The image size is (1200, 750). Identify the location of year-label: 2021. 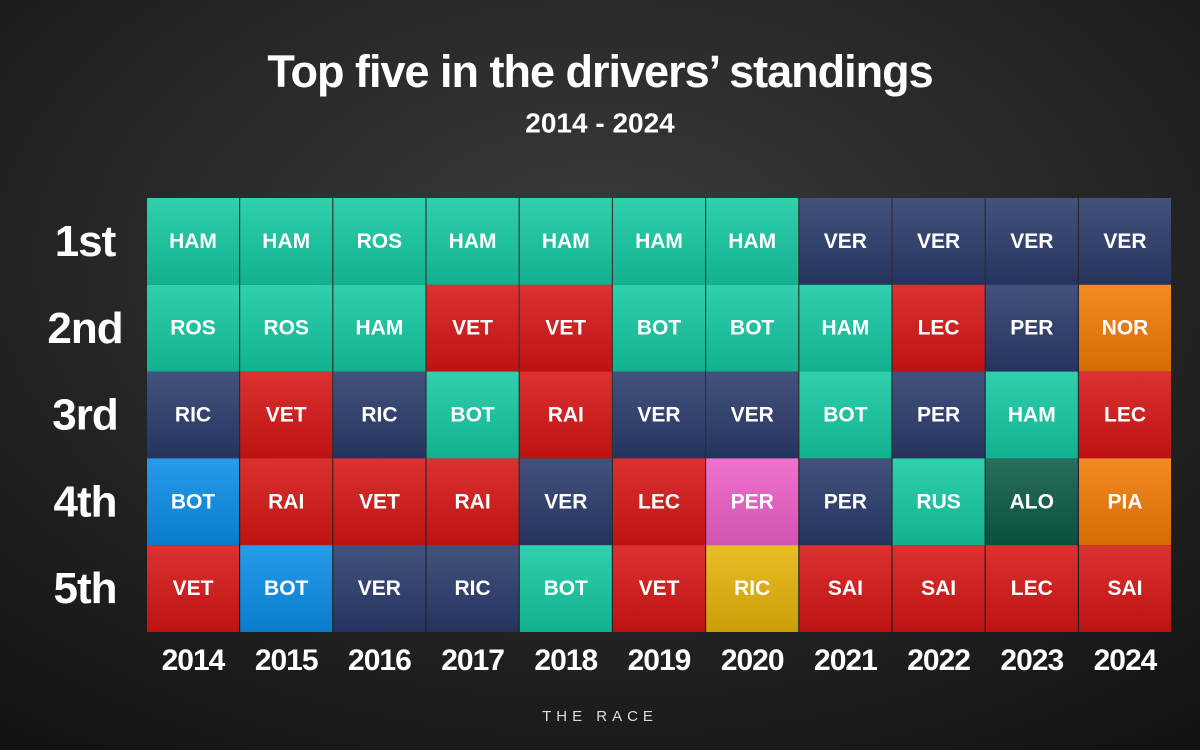
(845, 660).